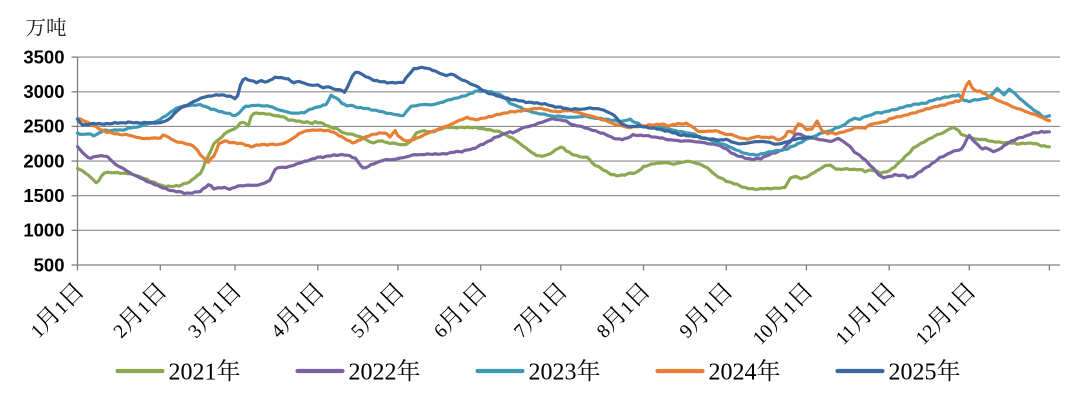  Describe the element at coordinates (43, 195) in the screenshot. I see `svg-text: 1500` at that location.